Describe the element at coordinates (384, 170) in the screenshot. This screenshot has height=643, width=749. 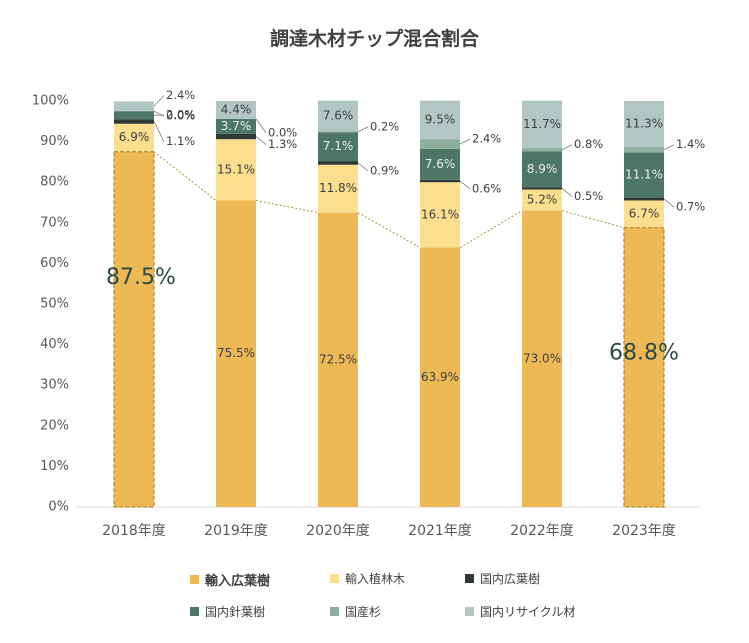
I see `data-label: 0.9%` at that location.